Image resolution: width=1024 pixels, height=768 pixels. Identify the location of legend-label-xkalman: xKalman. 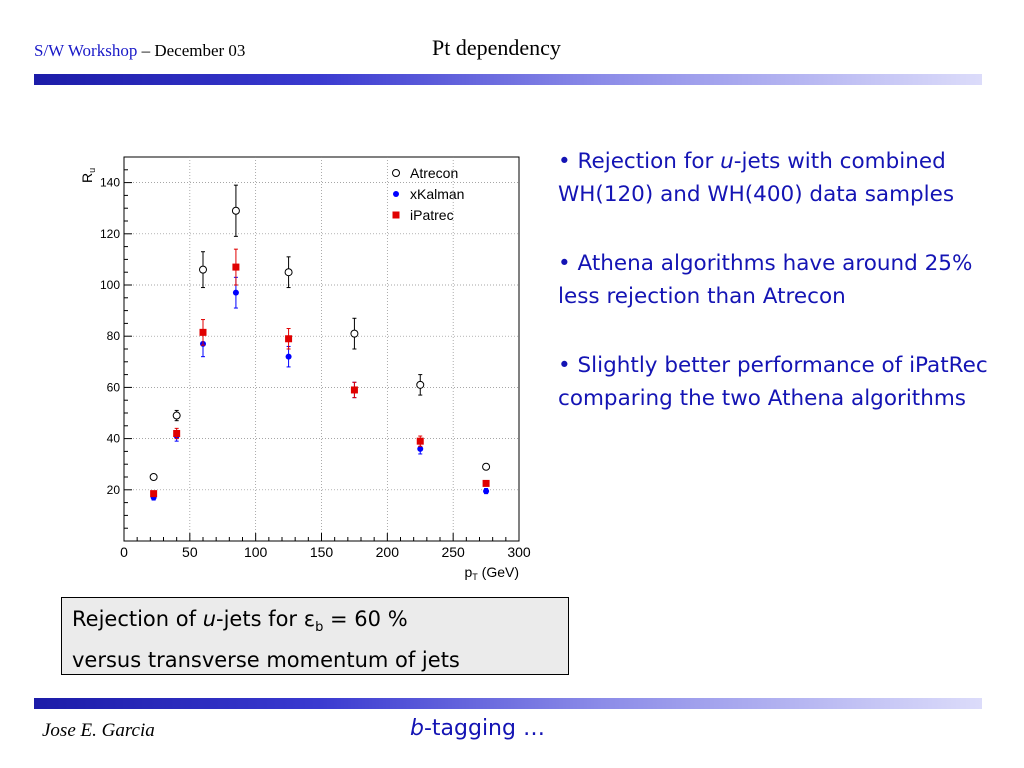
(437, 194).